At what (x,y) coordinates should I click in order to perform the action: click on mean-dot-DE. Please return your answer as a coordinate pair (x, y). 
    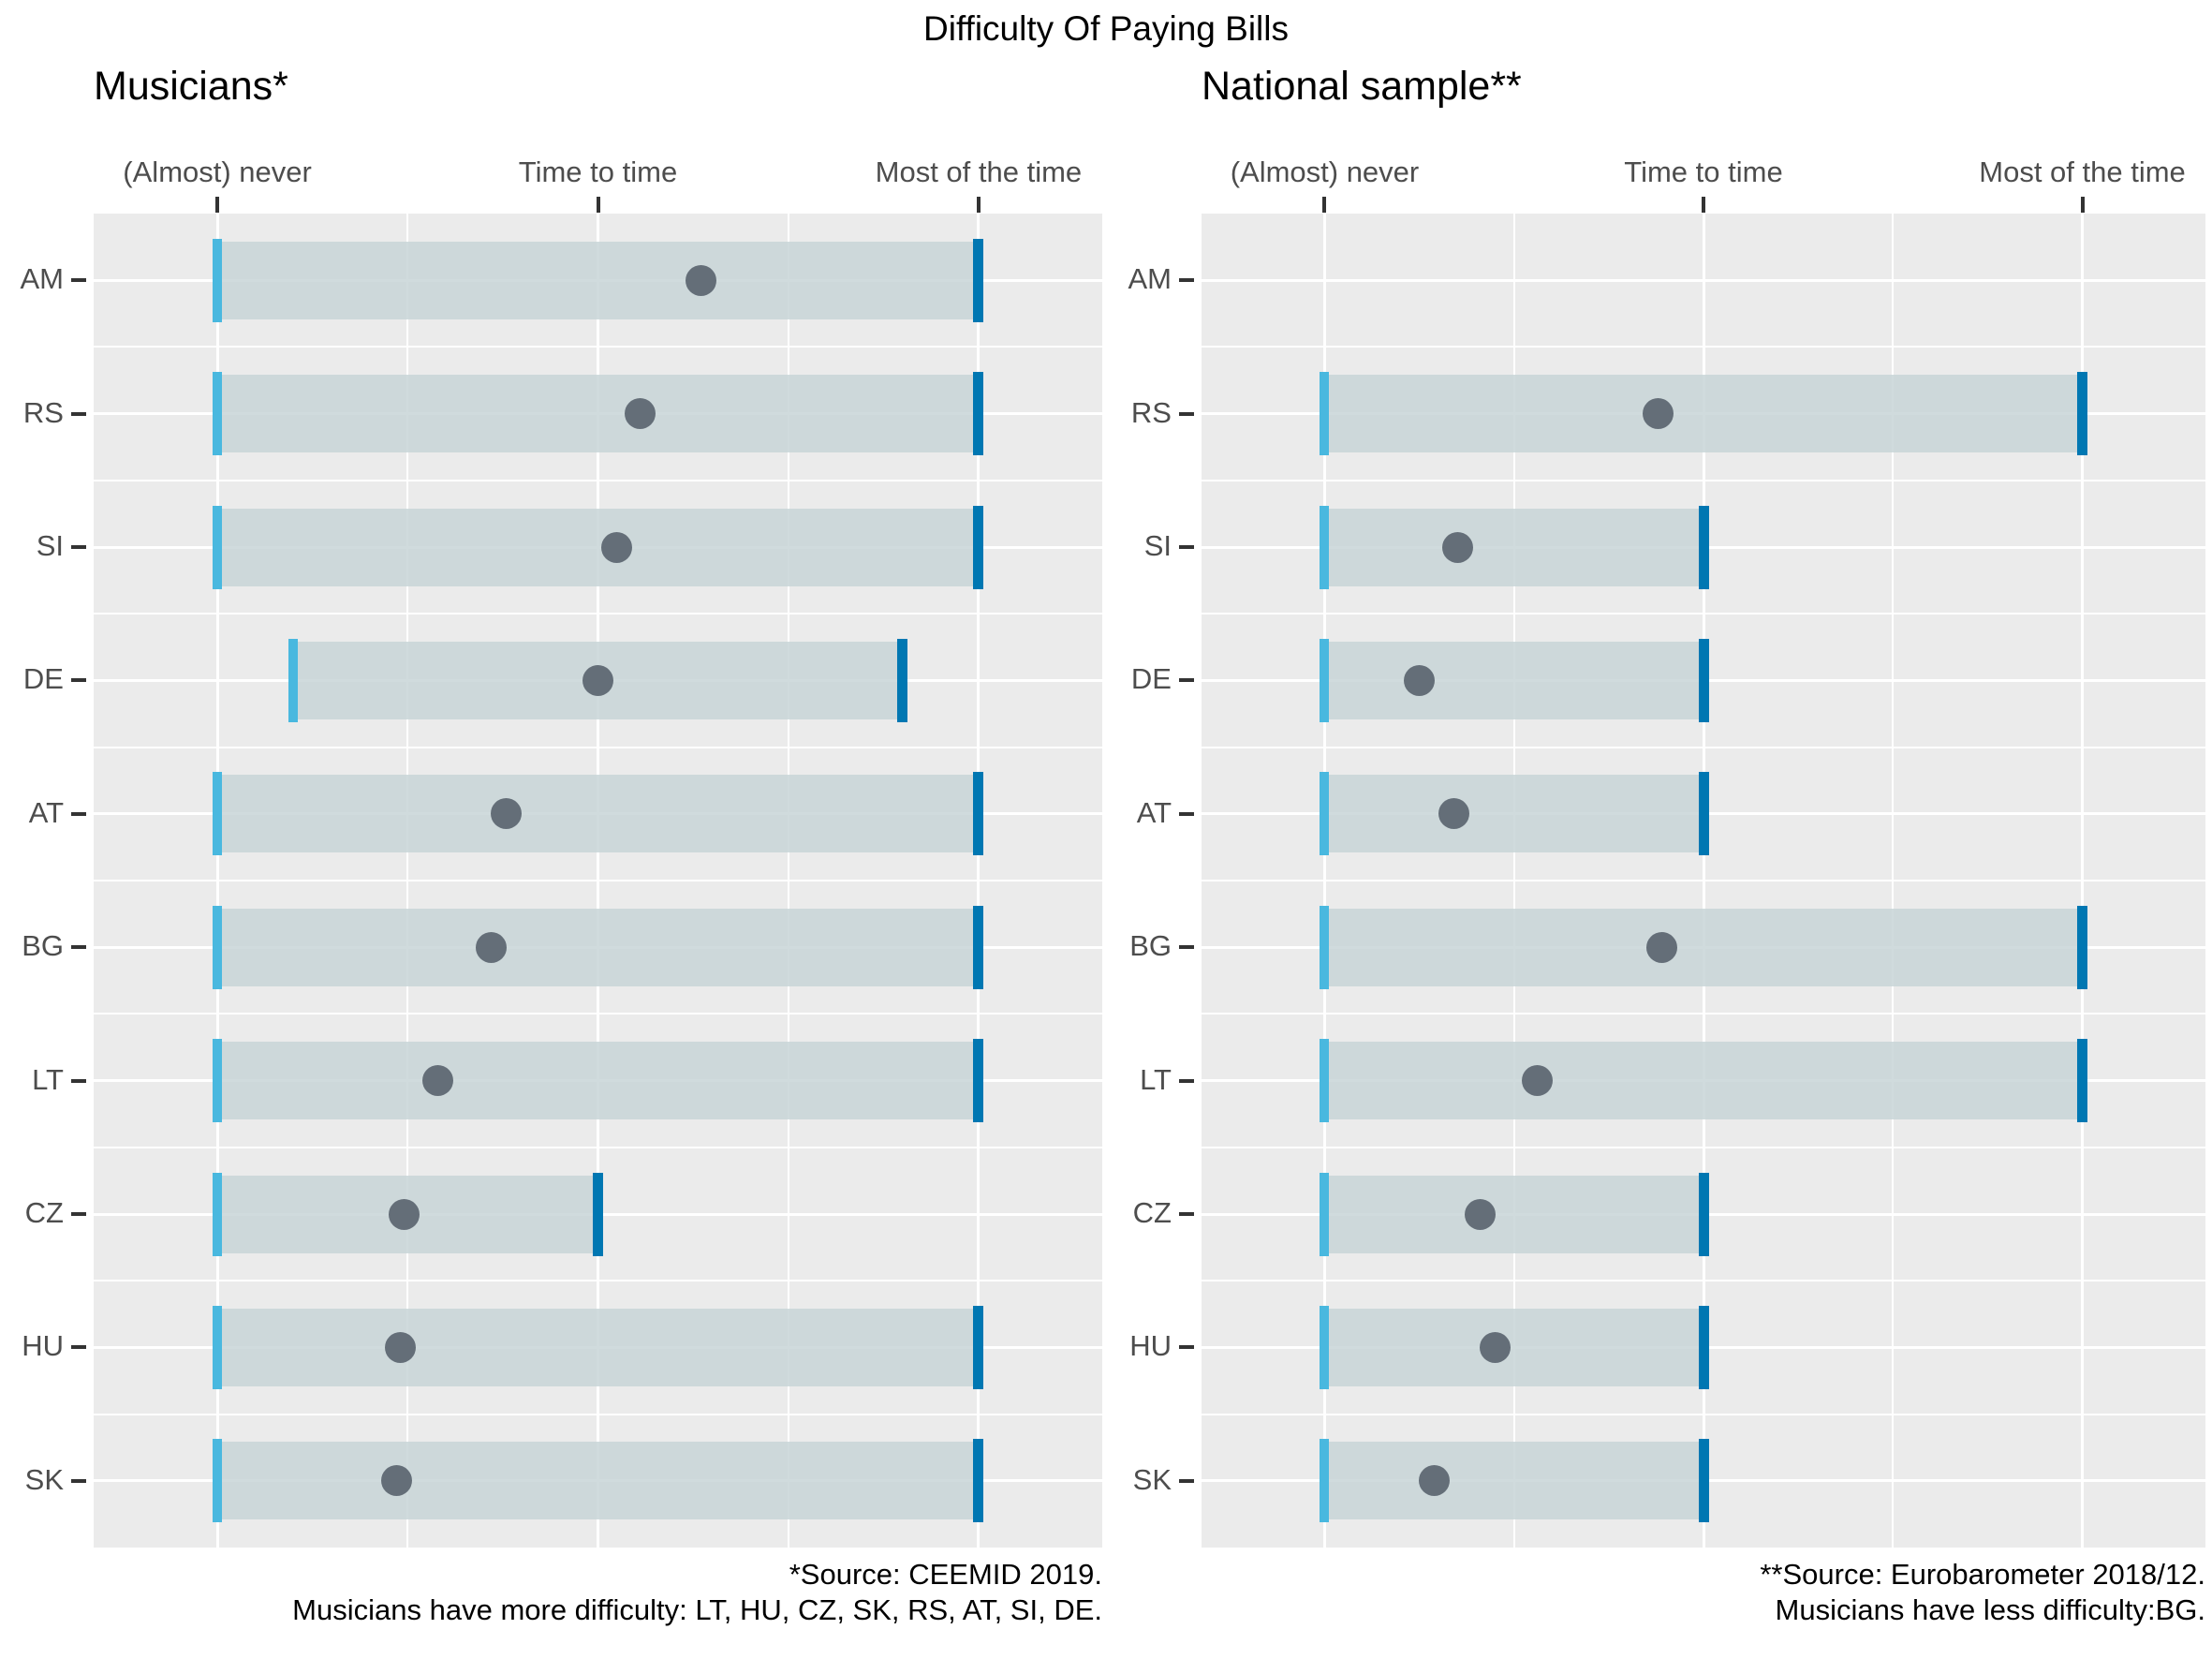
    Looking at the image, I should click on (597, 680).